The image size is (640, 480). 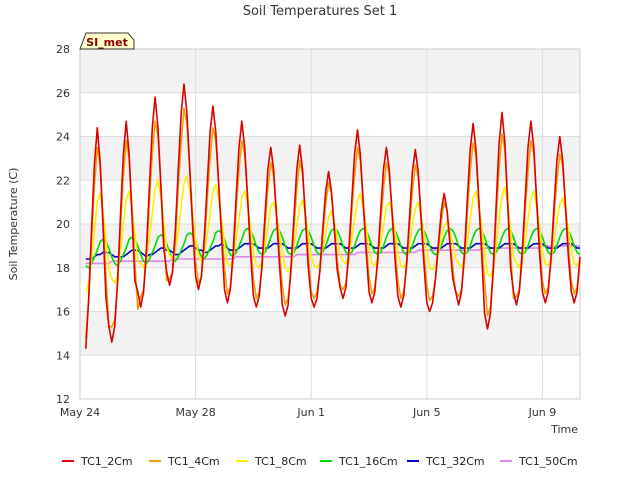 I want to click on legend-label: TC1_16Cm, so click(x=368, y=461).